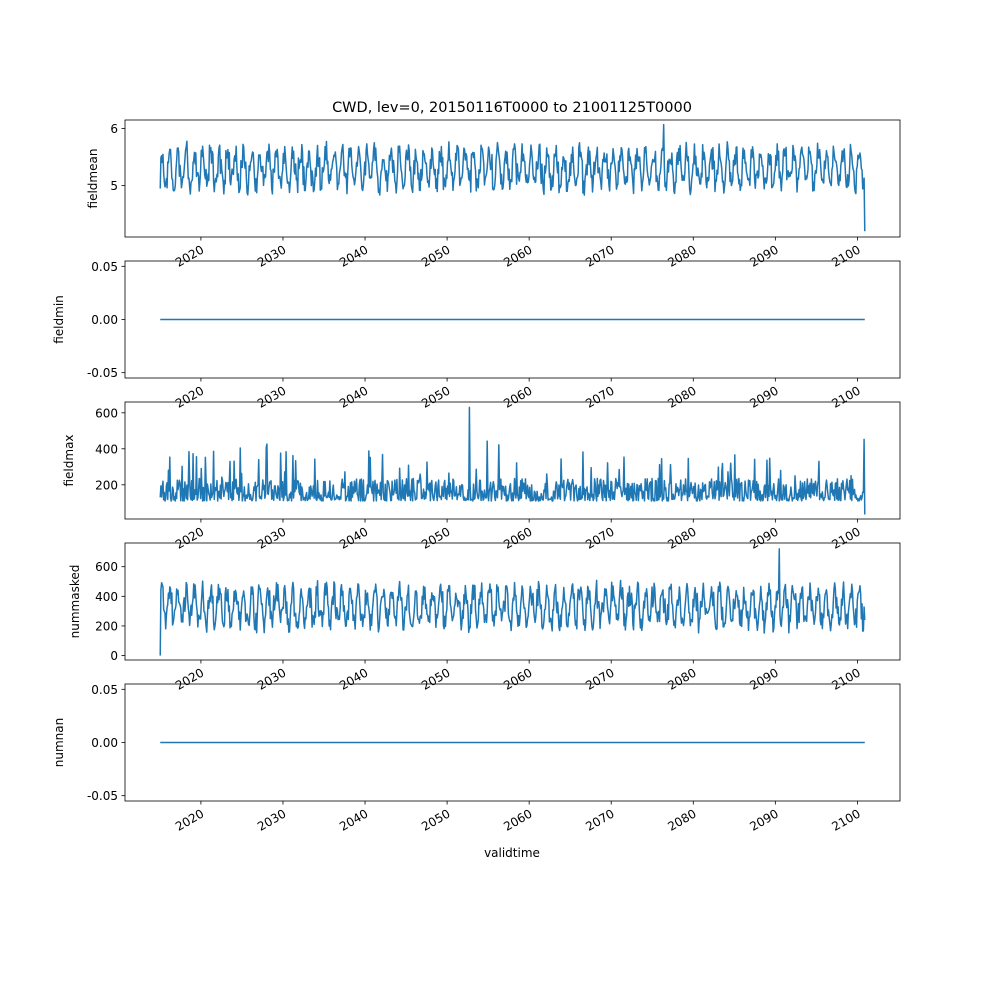  I want to click on series-line-fieldmax, so click(512, 460).